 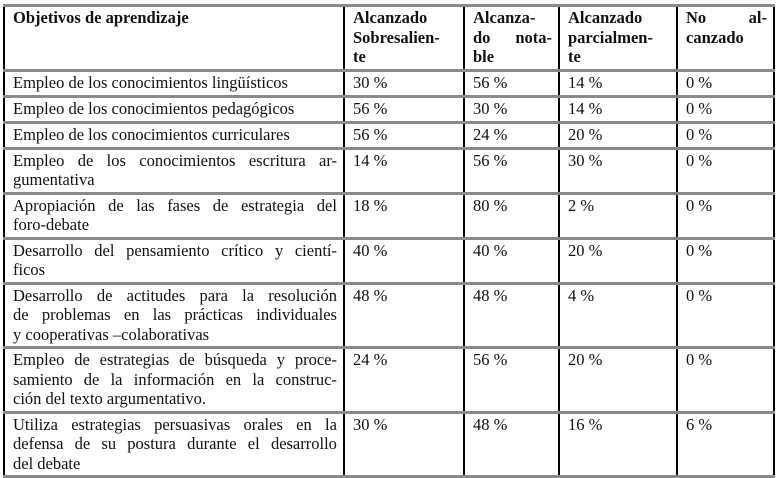 What do you see at coordinates (175, 295) in the screenshot?
I see `objective-line: Desarrollo de actitudes para la resolución` at bounding box center [175, 295].